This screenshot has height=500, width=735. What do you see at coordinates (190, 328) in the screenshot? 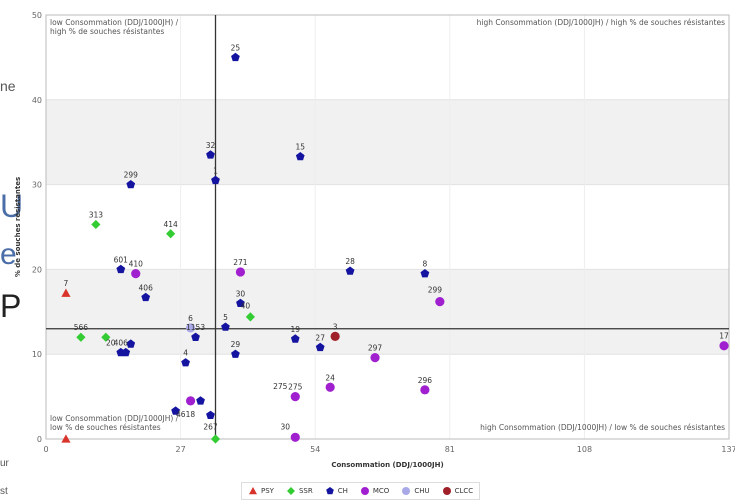
I see `data-point-chu` at bounding box center [190, 328].